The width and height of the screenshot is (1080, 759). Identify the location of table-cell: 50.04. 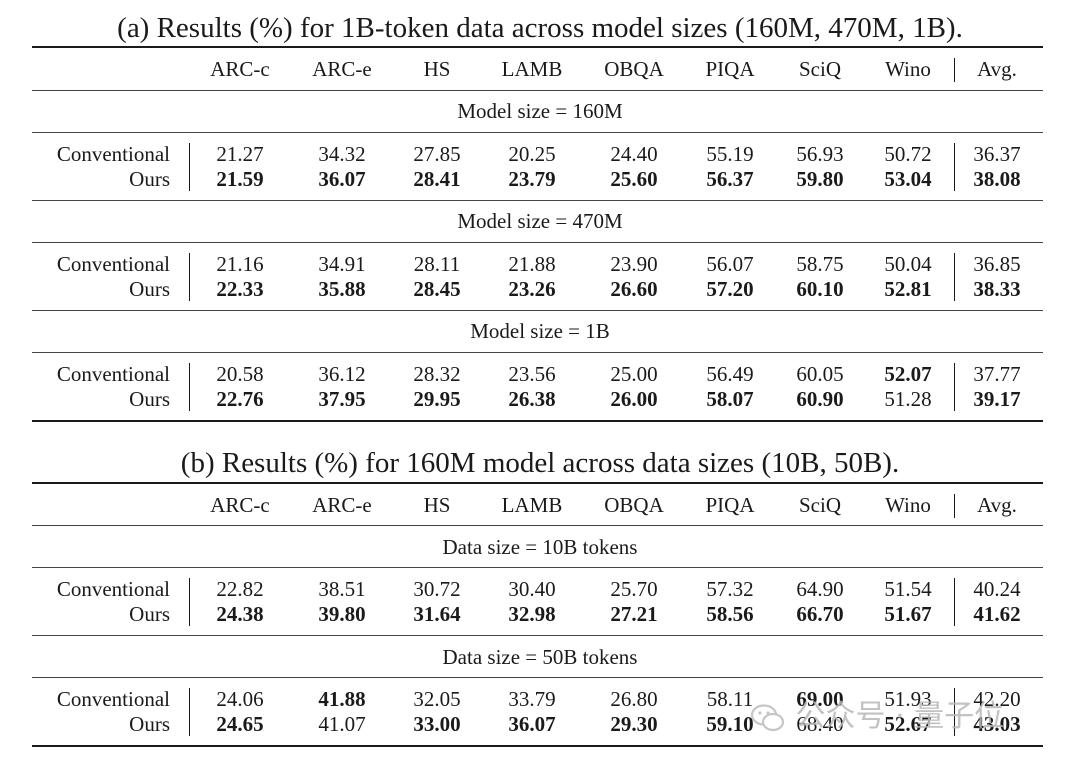
(908, 264).